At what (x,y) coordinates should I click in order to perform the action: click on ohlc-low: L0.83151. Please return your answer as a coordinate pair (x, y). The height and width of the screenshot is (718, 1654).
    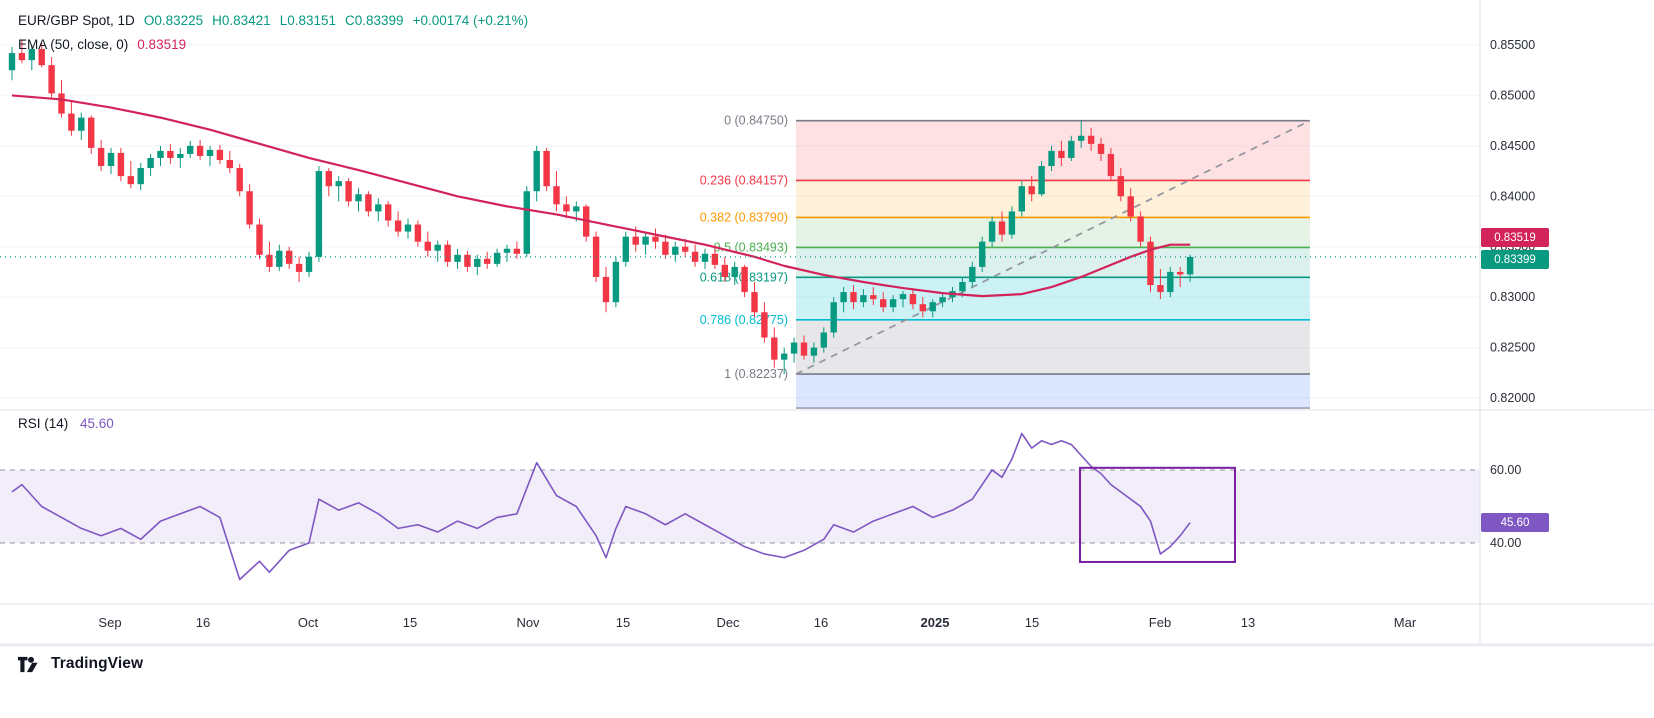
    Looking at the image, I should click on (307, 20).